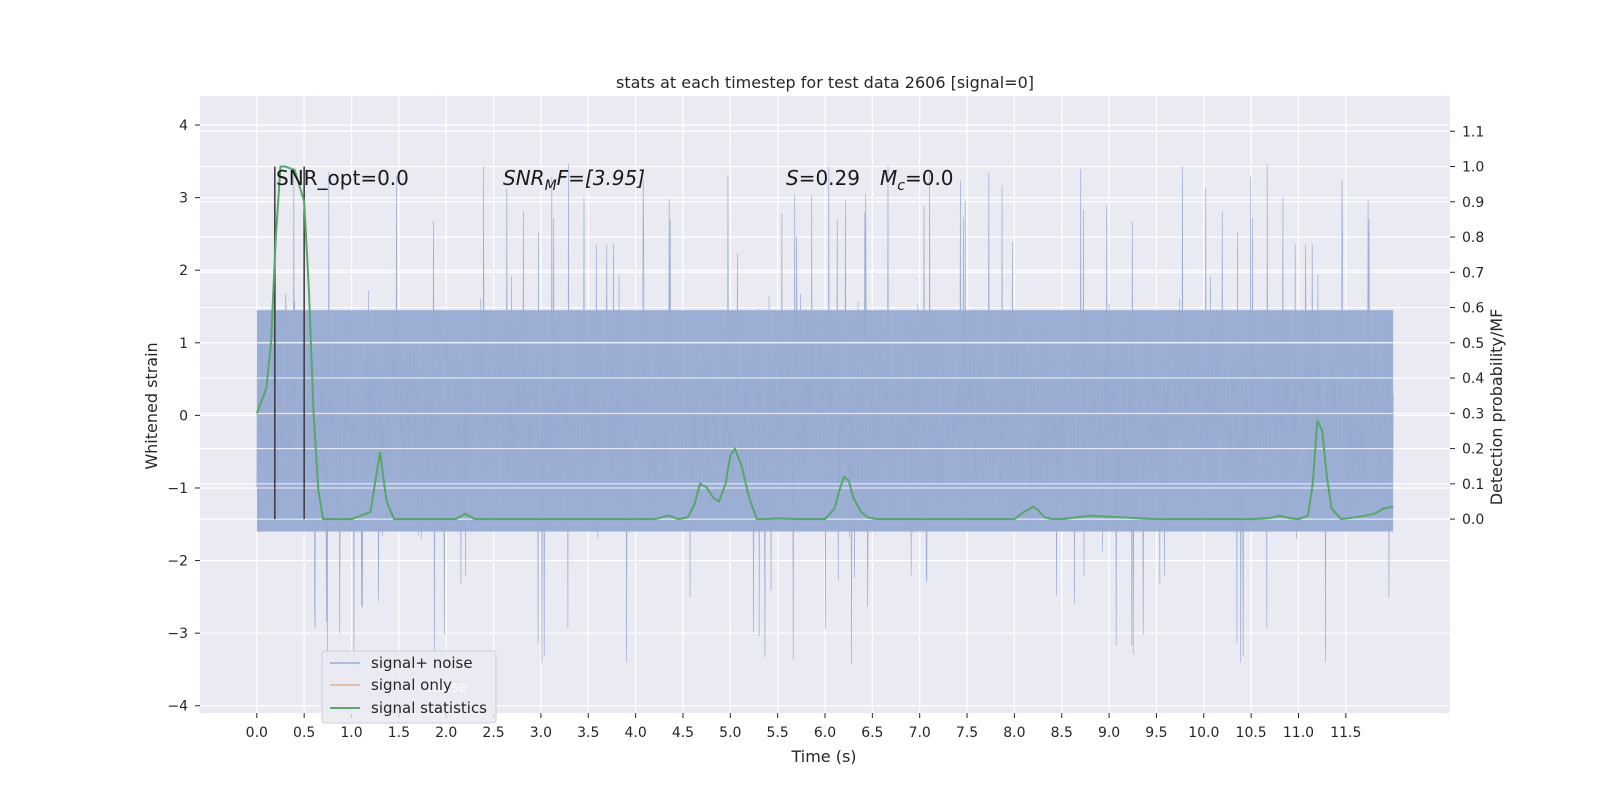 Image resolution: width=1600 pixels, height=800 pixels. What do you see at coordinates (1473, 450) in the screenshot?
I see `y-right-tick-label: 0.2` at bounding box center [1473, 450].